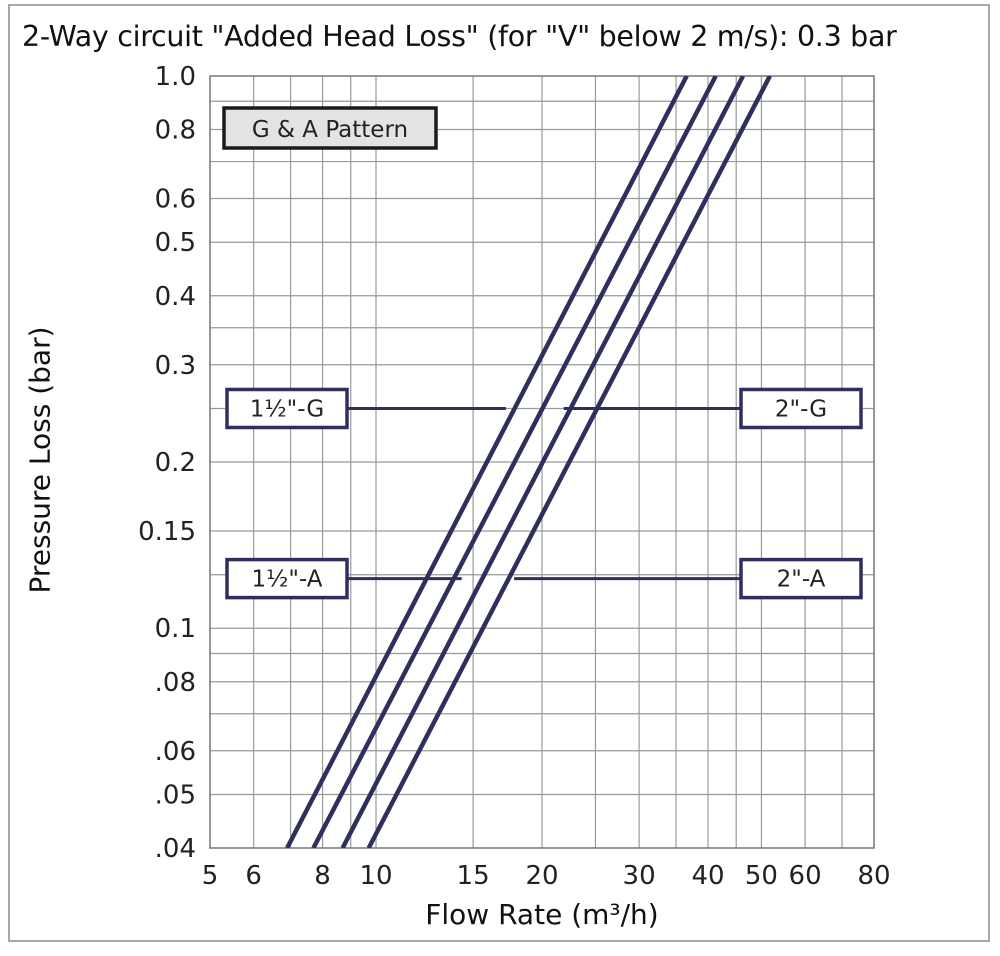  What do you see at coordinates (175, 752) in the screenshot?
I see `y-tick-label: .06` at bounding box center [175, 752].